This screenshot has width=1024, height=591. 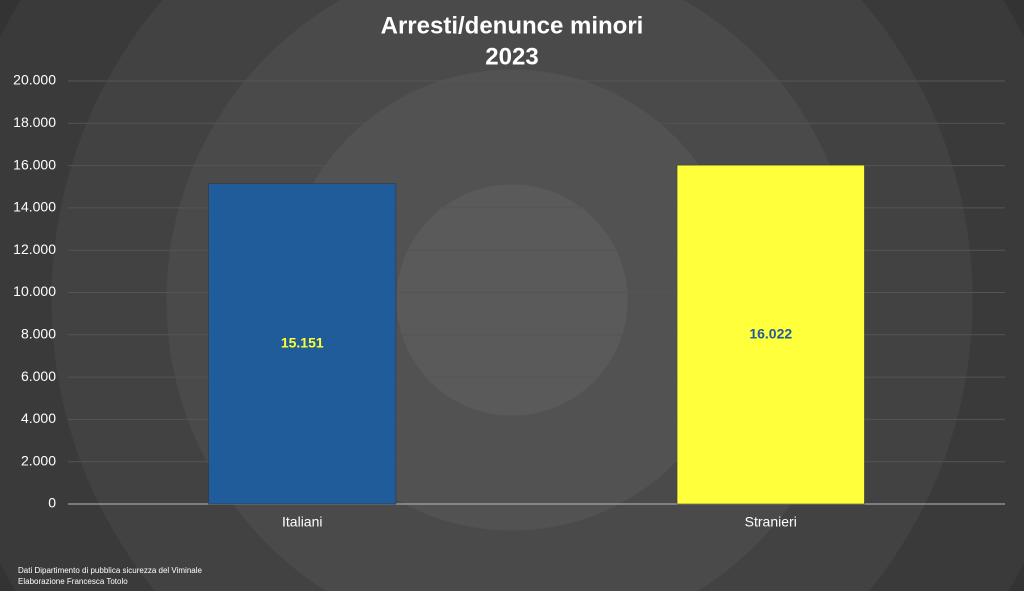 What do you see at coordinates (38, 460) in the screenshot?
I see `y-tick-label: 2.000` at bounding box center [38, 460].